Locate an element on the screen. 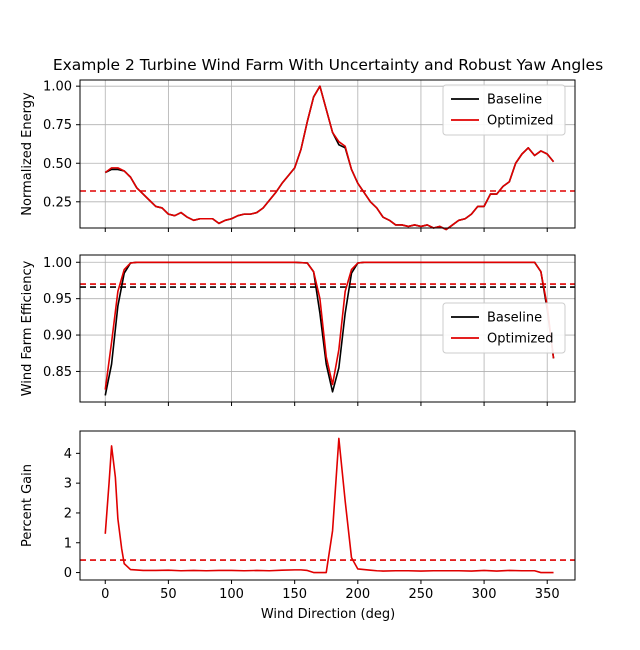 This screenshot has width=640, height=650. x-axis-label: Wind Direction (deg) is located at coordinates (328, 614).